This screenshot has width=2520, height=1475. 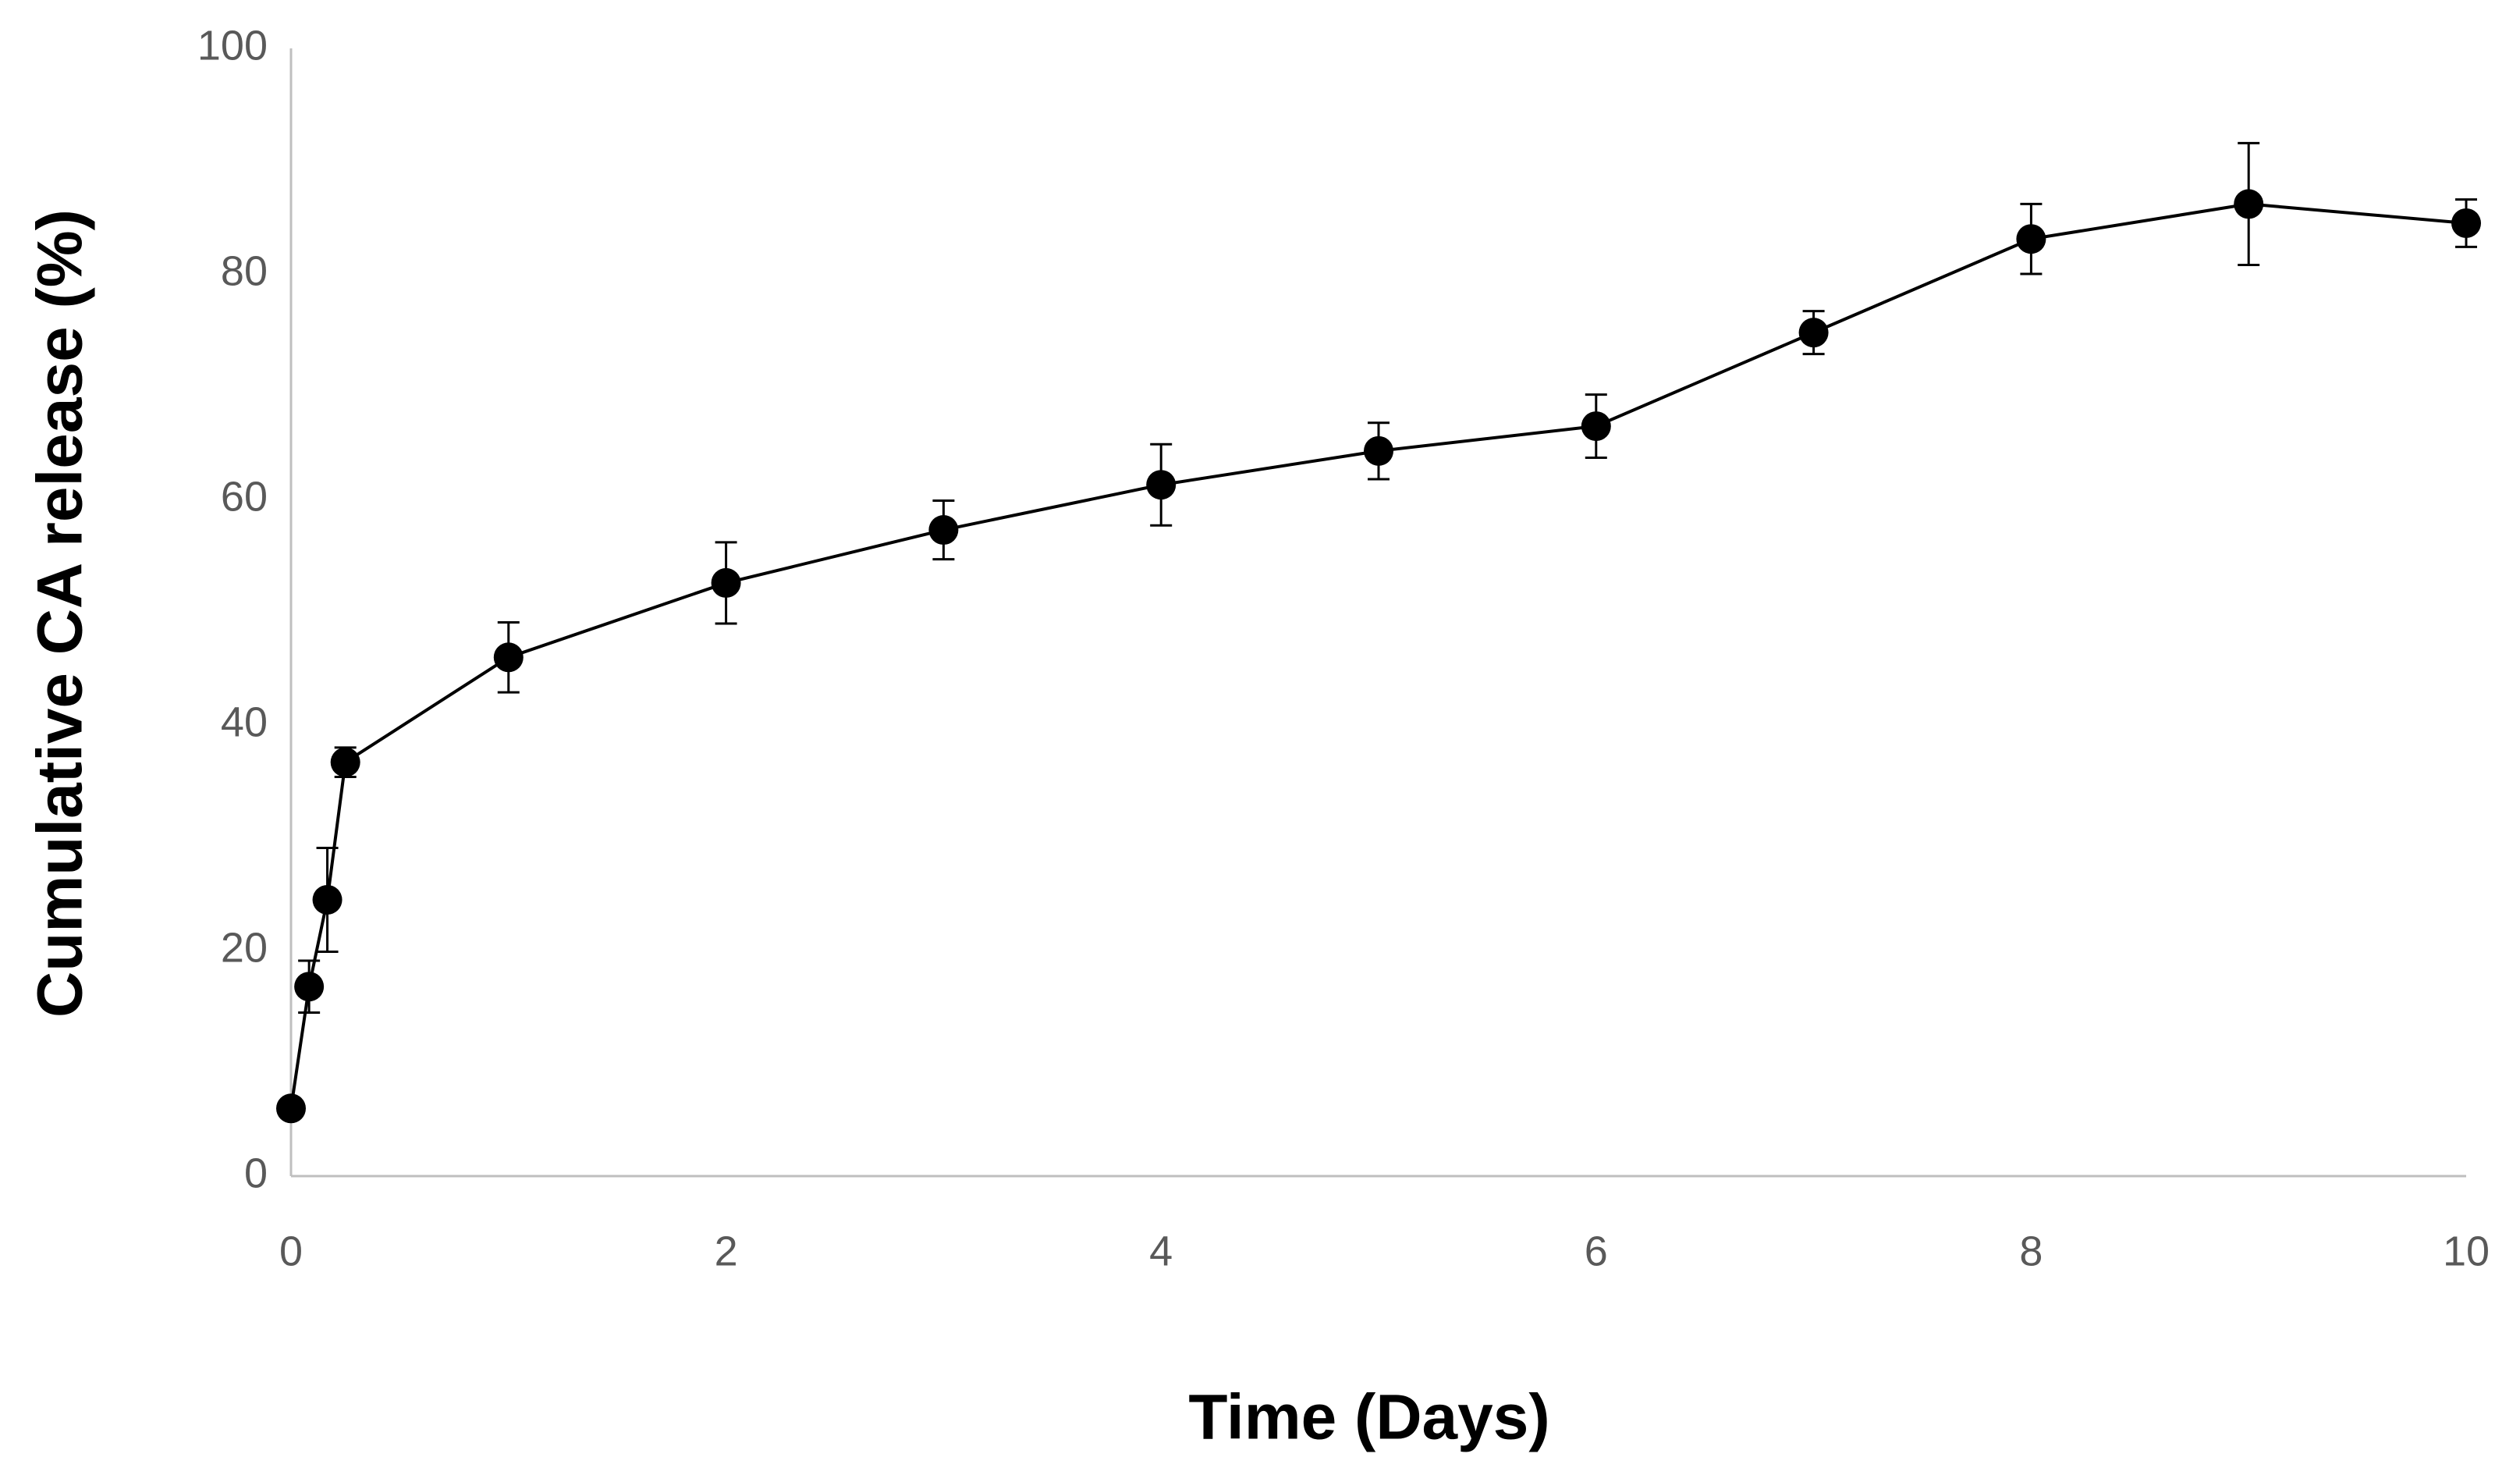 I want to click on x-tick-label: 6, so click(x=1596, y=1251).